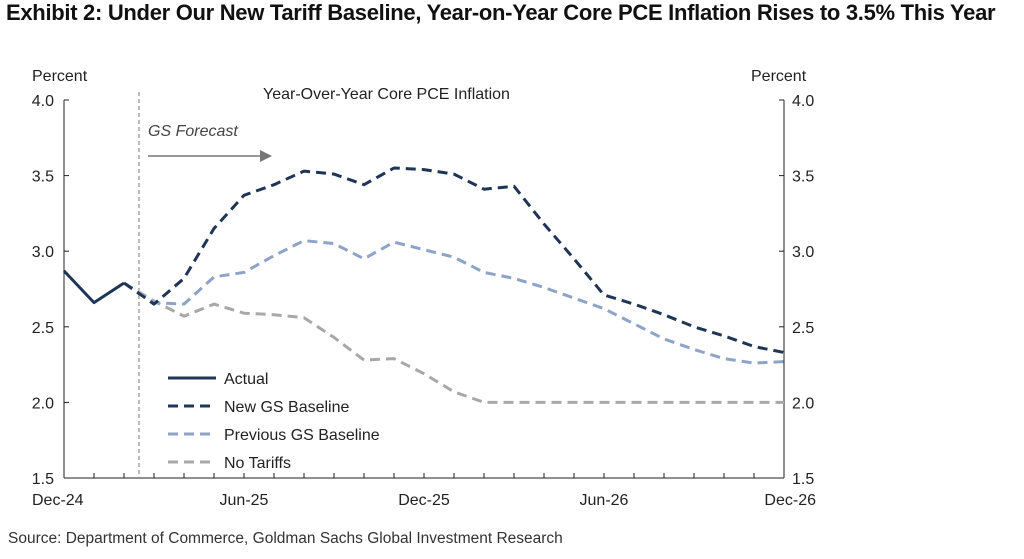 Image resolution: width=1024 pixels, height=559 pixels. I want to click on y-tick-label-left: 3.0, so click(43, 252).